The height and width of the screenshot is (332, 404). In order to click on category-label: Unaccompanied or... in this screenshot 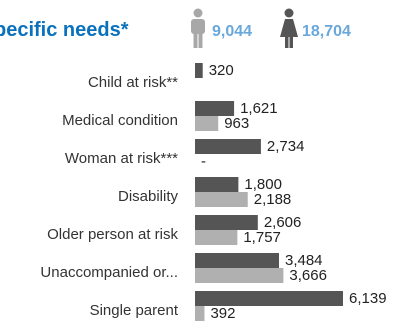, I will do `click(109, 272)`.